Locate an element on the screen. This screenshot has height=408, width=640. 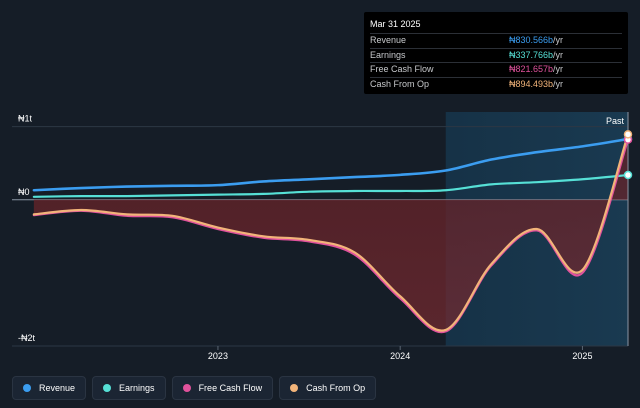
tooltip-date: Mar 31 2025 is located at coordinates (395, 24).